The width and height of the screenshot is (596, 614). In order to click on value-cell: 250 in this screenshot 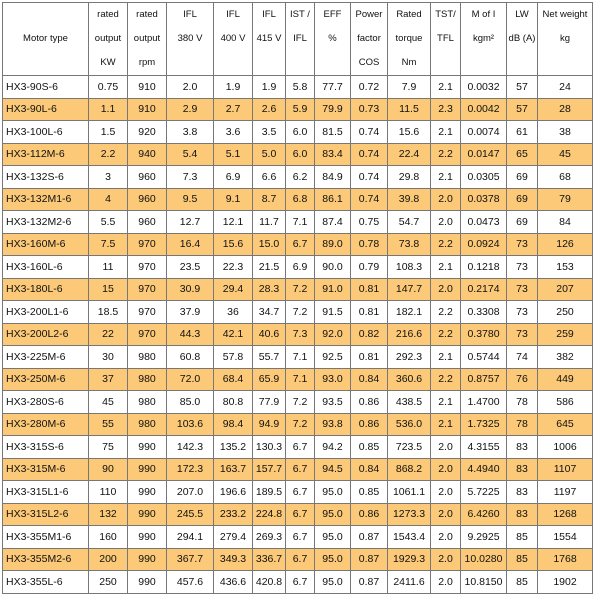, I will do `click(108, 582)`.